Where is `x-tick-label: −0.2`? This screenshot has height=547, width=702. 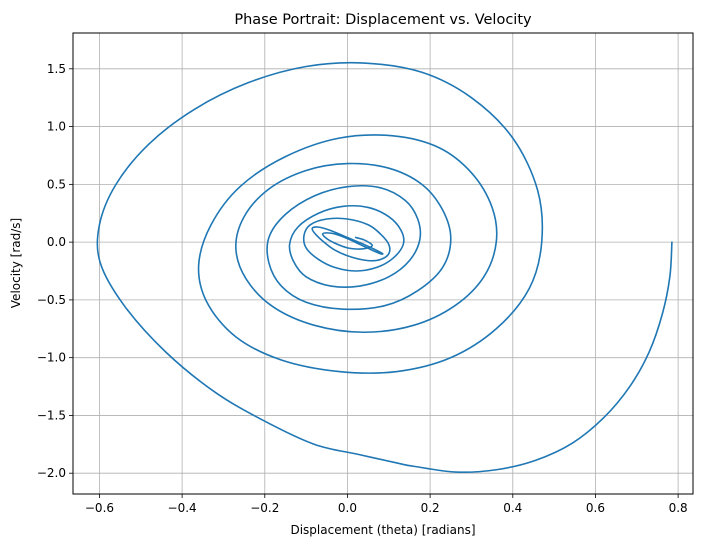 x-tick-label: −0.2 is located at coordinates (264, 508).